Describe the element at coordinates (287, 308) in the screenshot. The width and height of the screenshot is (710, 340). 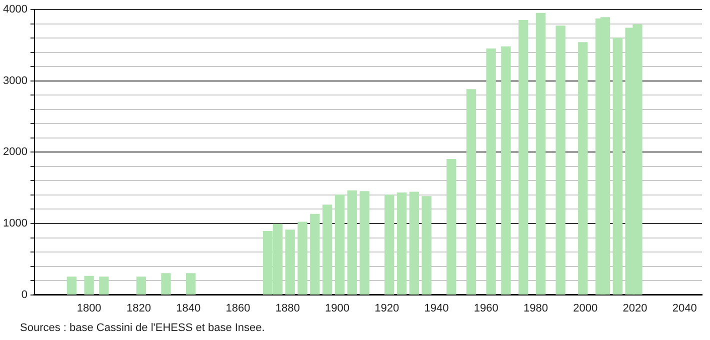
I see `x-tick-label: 1880` at that location.